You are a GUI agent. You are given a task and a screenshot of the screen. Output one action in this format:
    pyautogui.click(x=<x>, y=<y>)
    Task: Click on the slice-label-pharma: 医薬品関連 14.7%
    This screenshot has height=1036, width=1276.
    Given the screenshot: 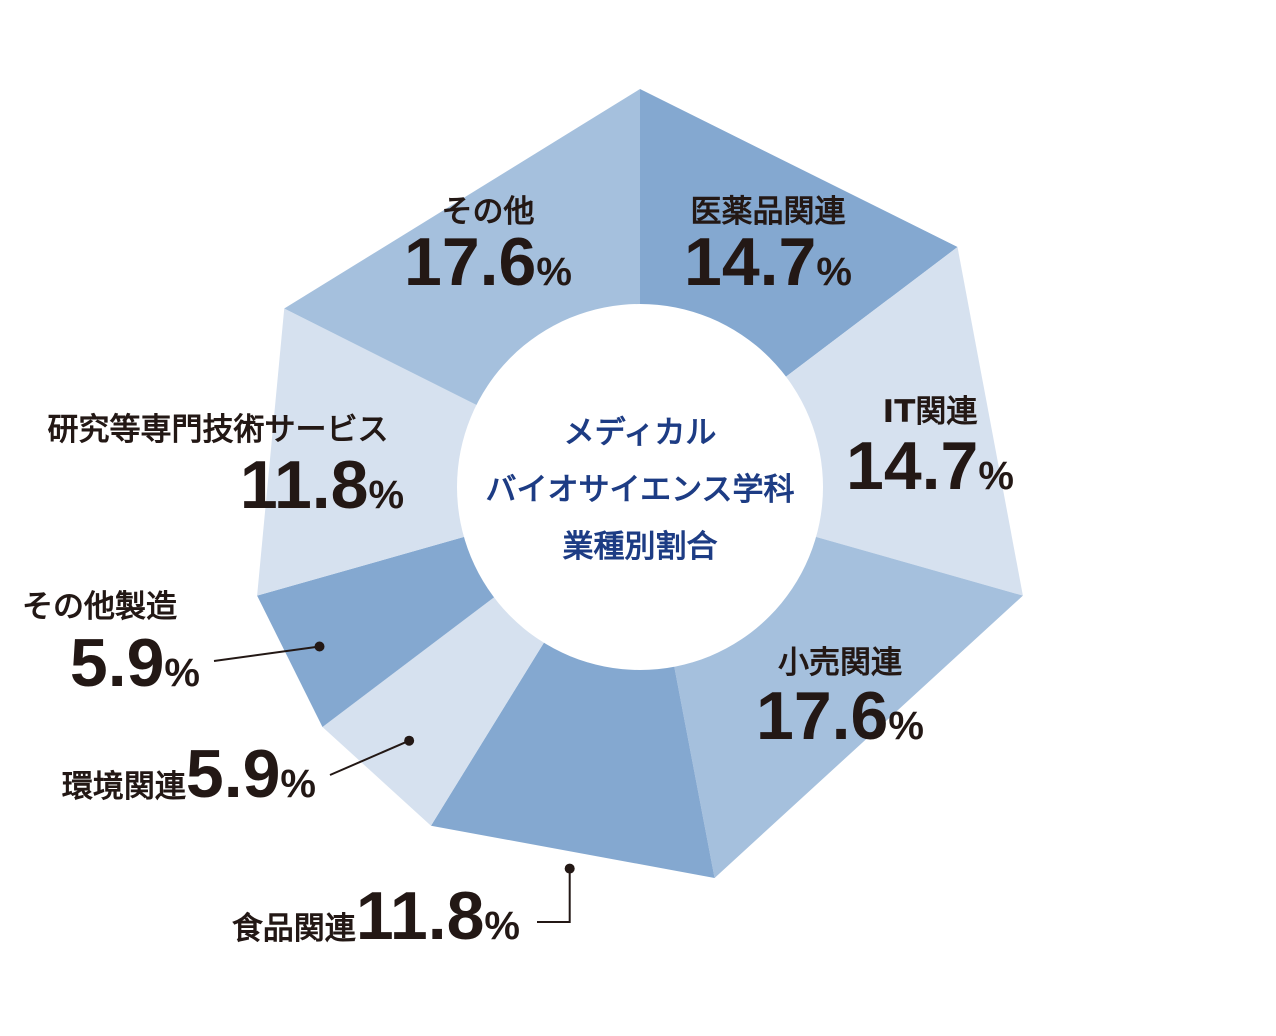 What is the action you would take?
    pyautogui.click(x=768, y=247)
    